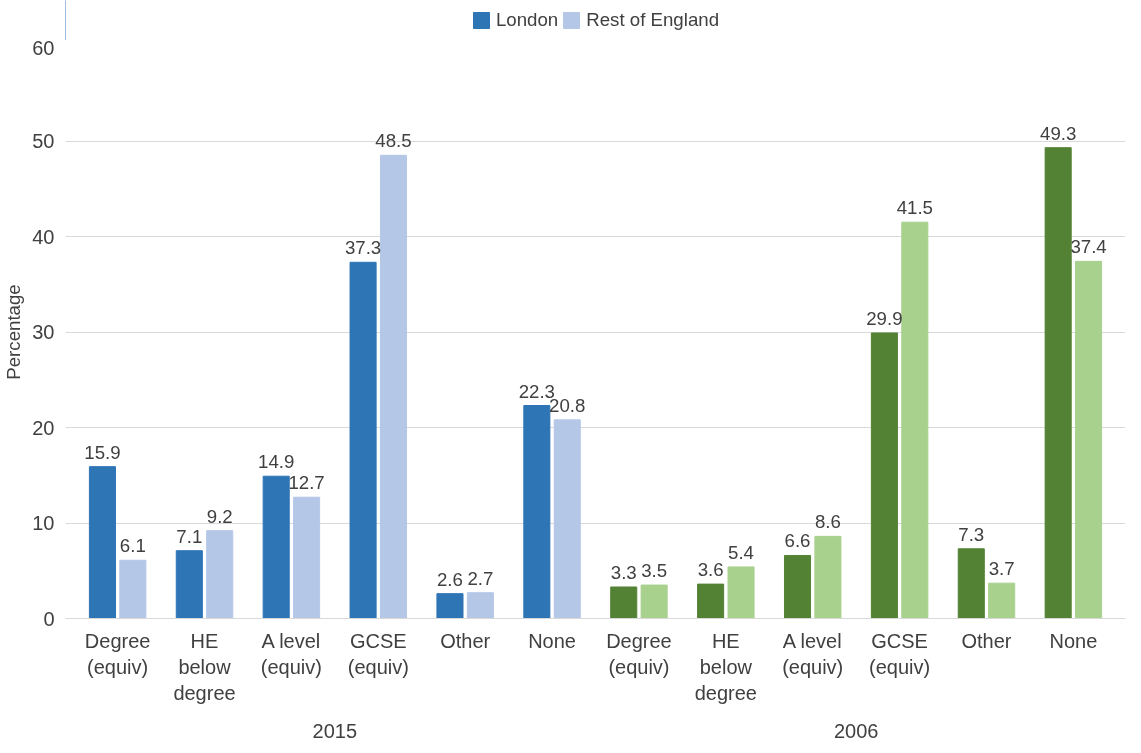 This screenshot has width=1141, height=753. What do you see at coordinates (43, 332) in the screenshot?
I see `y-tick-label: 30` at bounding box center [43, 332].